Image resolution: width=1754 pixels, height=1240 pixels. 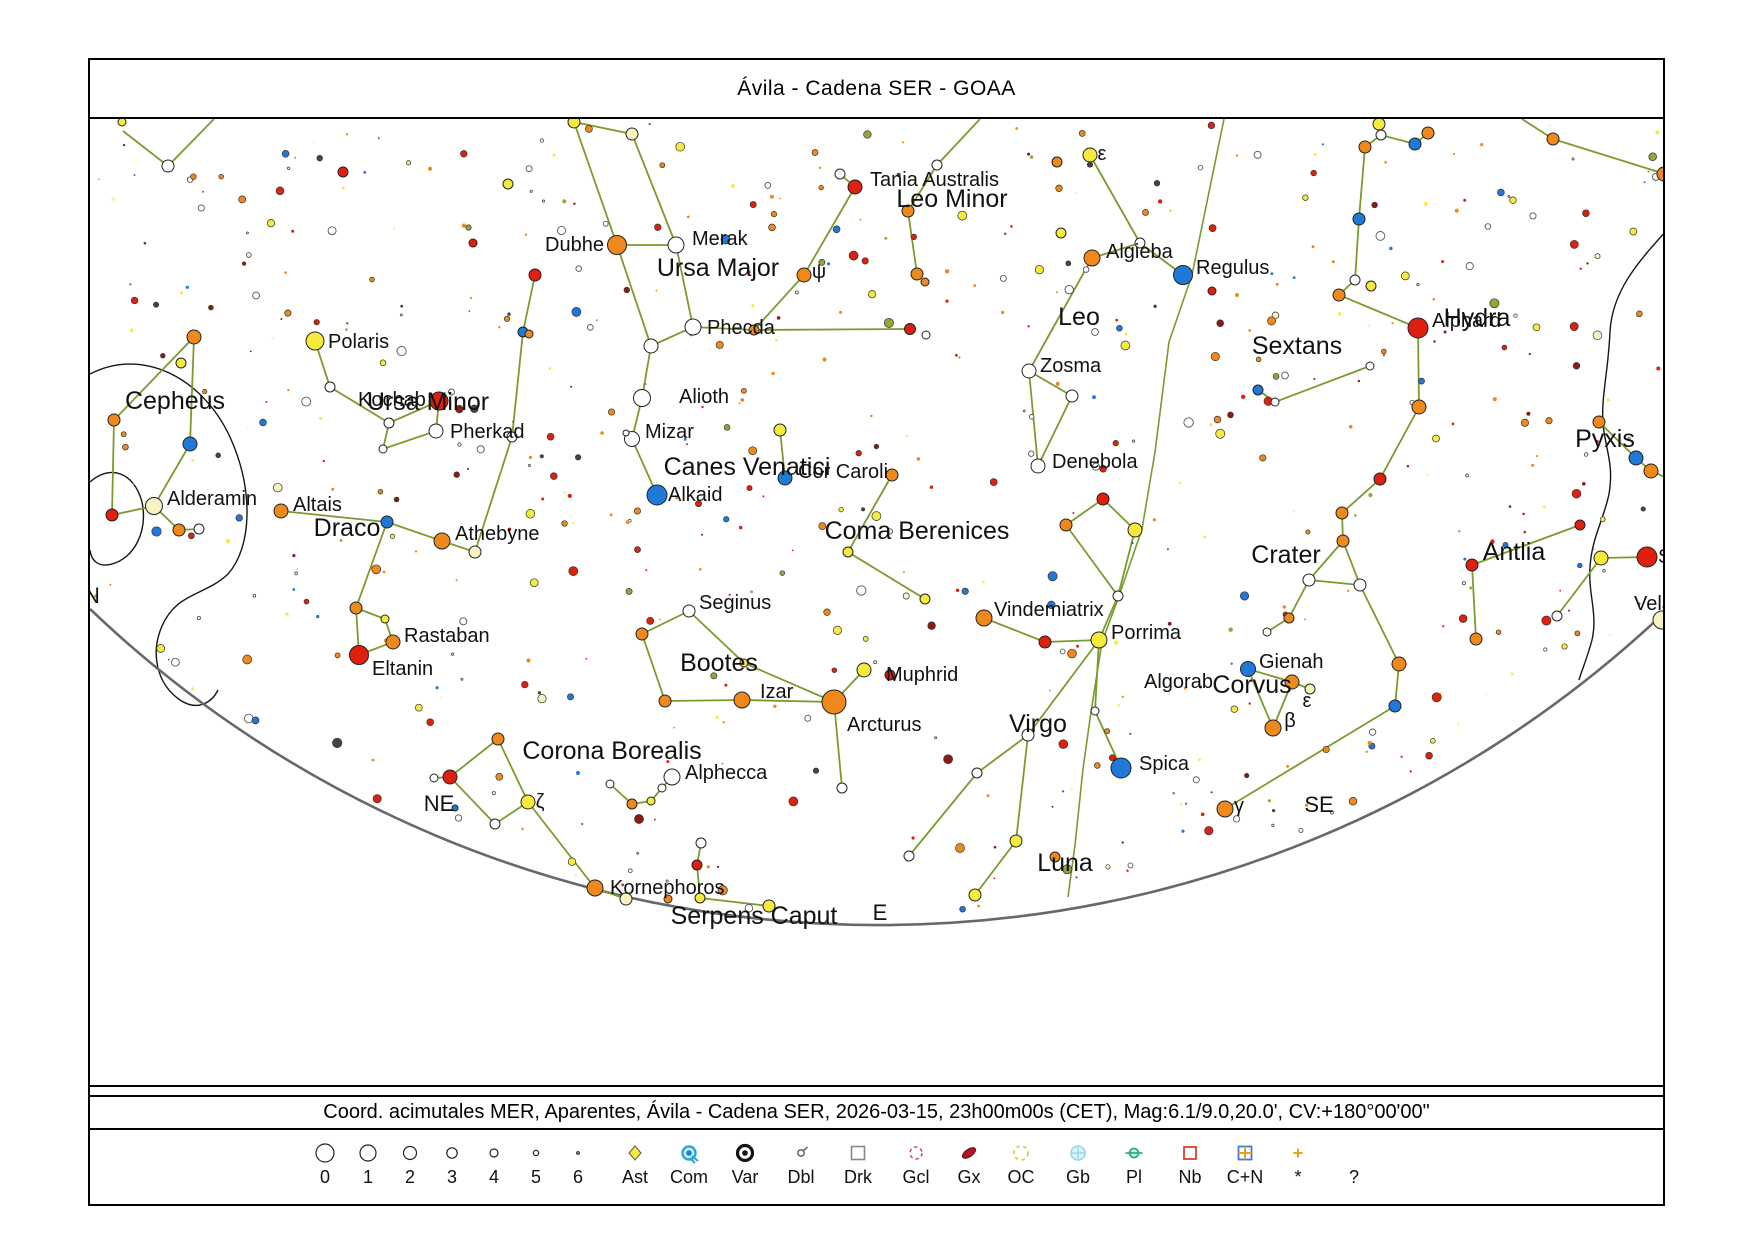 I want to click on star-label: Athebyne, so click(x=497, y=534).